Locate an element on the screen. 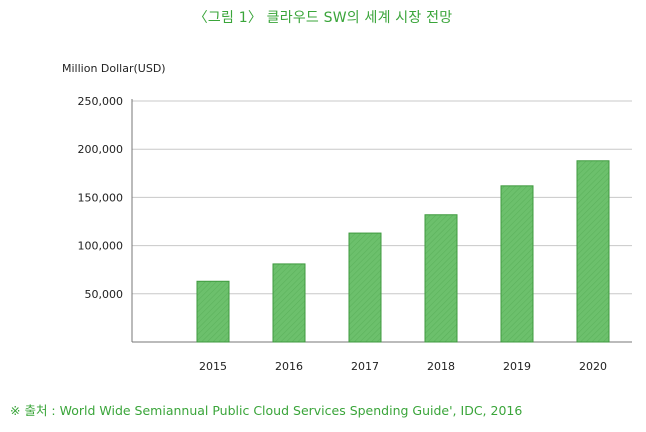 This screenshot has width=646, height=432. x-tick-label: 2020 is located at coordinates (593, 366).